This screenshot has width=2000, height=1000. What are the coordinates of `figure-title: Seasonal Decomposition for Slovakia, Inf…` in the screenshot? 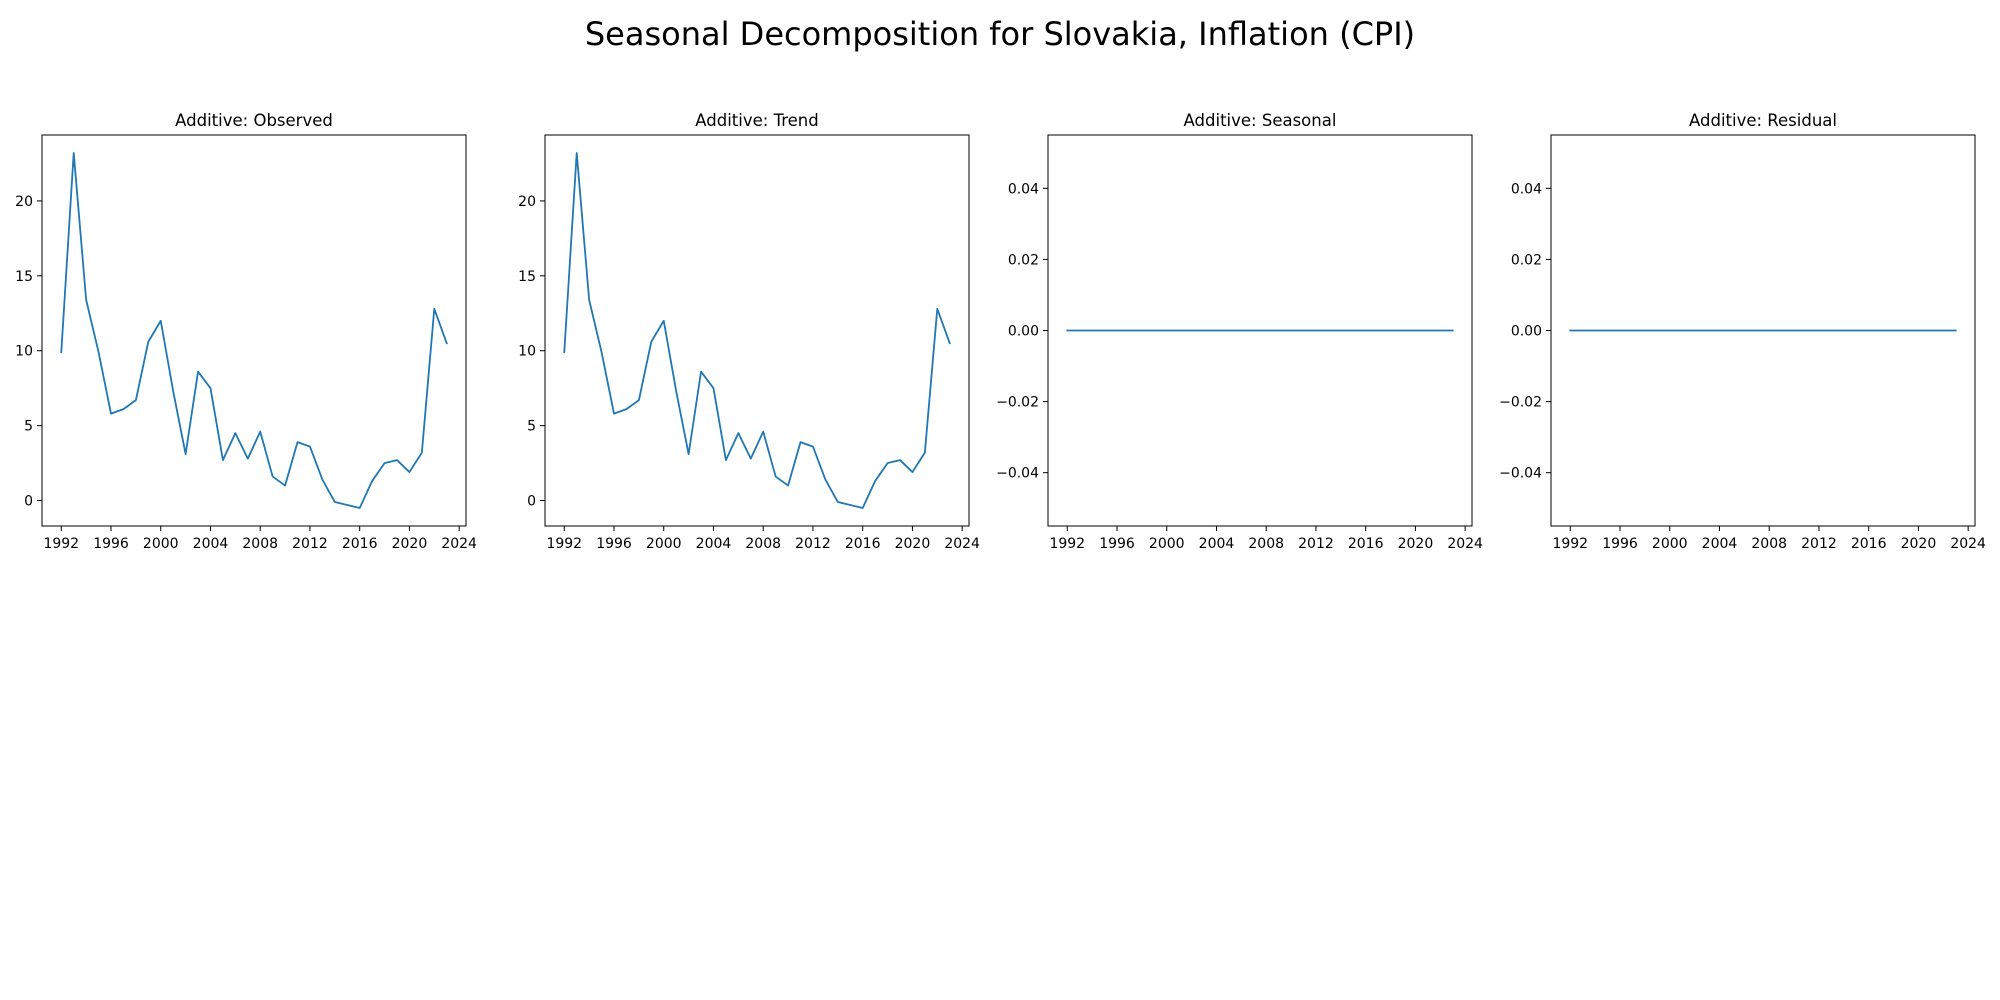 It's located at (1000, 34).